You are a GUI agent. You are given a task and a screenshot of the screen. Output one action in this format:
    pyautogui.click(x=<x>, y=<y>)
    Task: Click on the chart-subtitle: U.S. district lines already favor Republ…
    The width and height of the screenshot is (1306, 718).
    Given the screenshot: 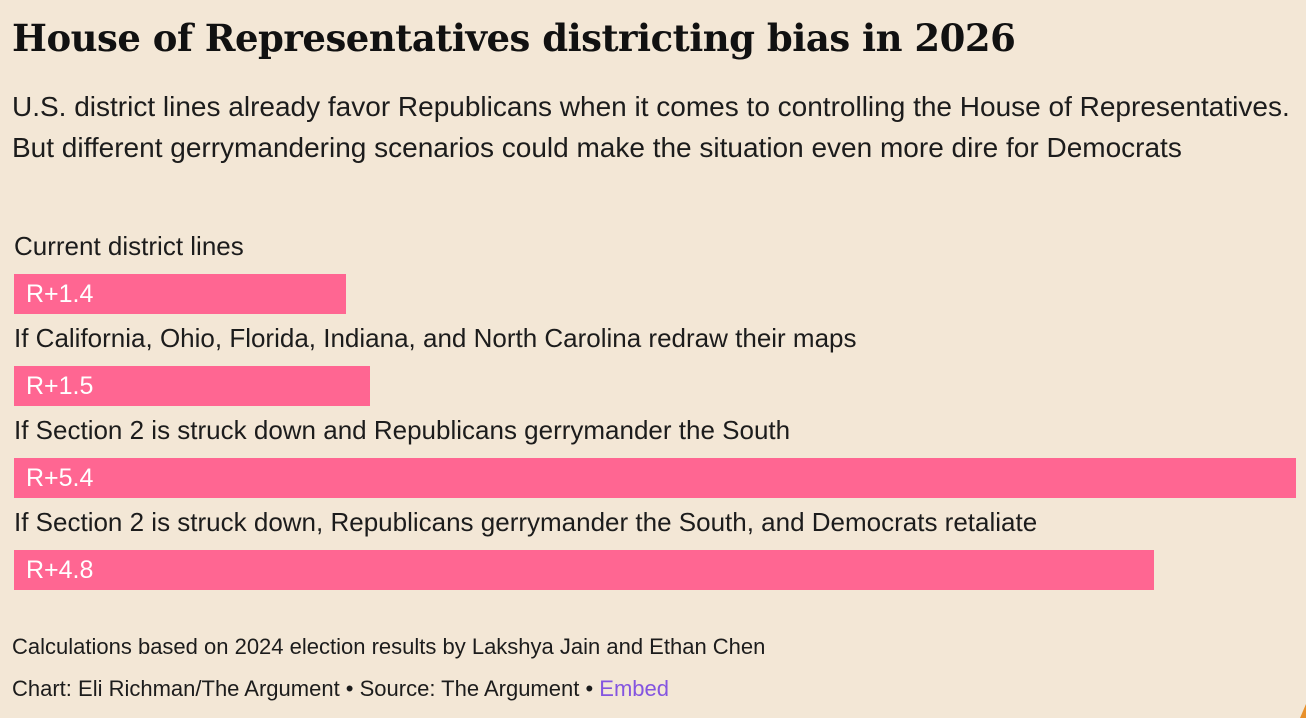 What is the action you would take?
    pyautogui.click(x=651, y=127)
    